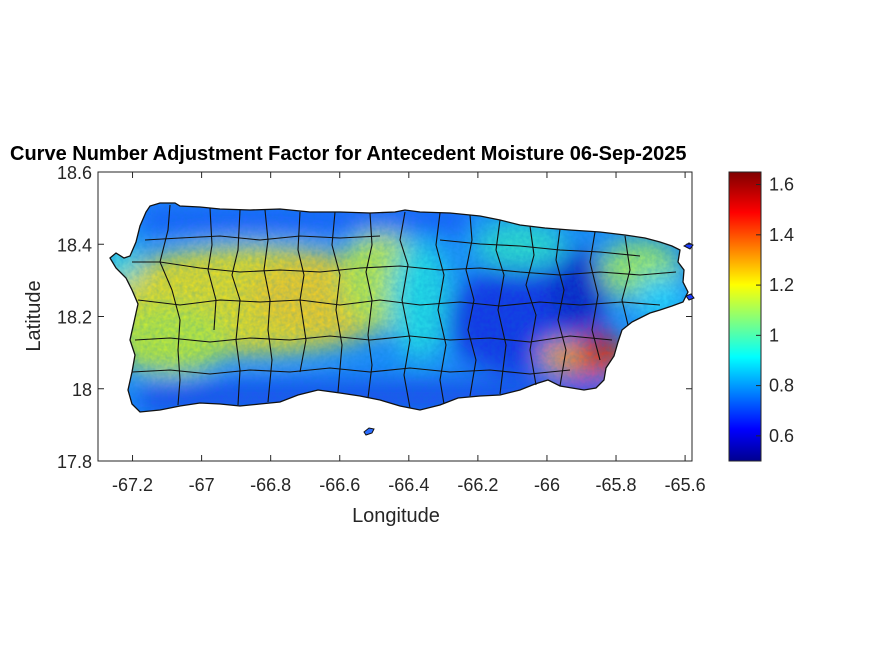 The height and width of the screenshot is (656, 875). I want to click on east-islet, so click(690, 297).